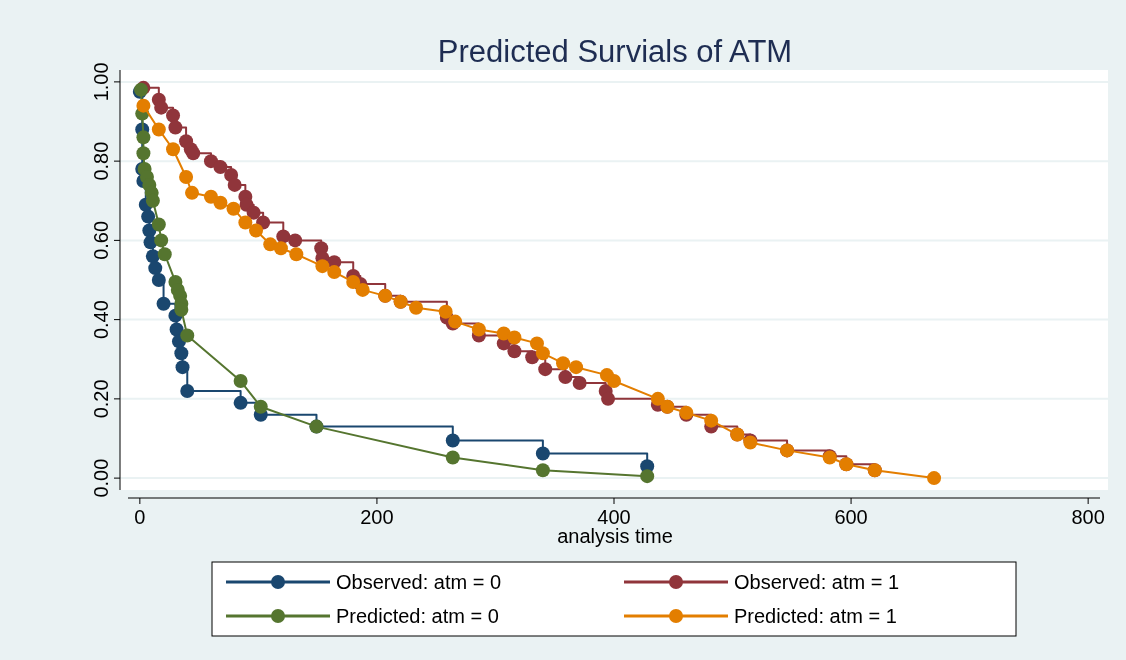 This screenshot has width=1126, height=660. Describe the element at coordinates (101, 82) in the screenshot. I see `y-tick-label: 1.00` at that location.